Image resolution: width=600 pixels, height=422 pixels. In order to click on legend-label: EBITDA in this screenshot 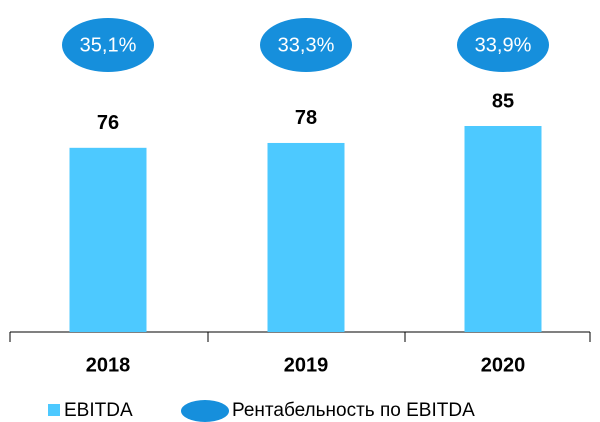, I will do `click(98, 410)`.